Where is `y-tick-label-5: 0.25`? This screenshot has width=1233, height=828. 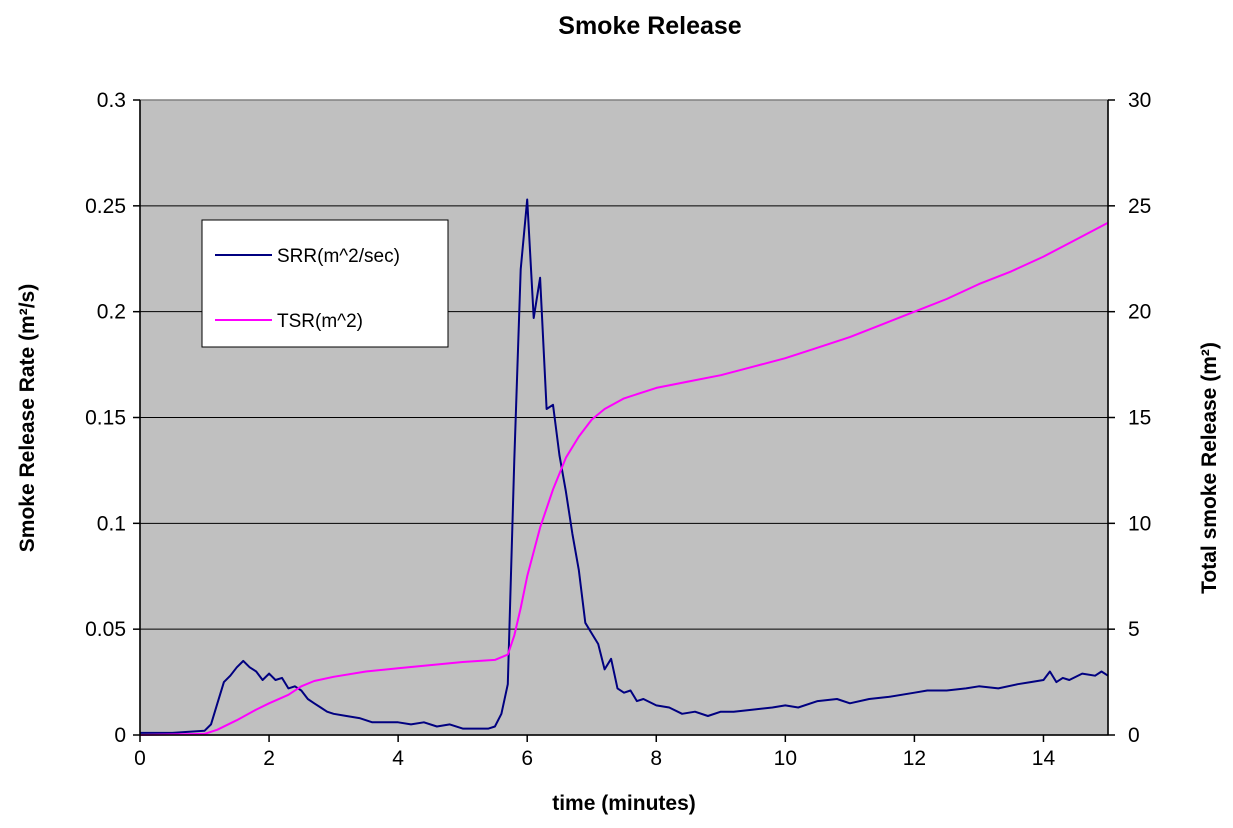
y-tick-label-5: 0.25 is located at coordinates (105, 206).